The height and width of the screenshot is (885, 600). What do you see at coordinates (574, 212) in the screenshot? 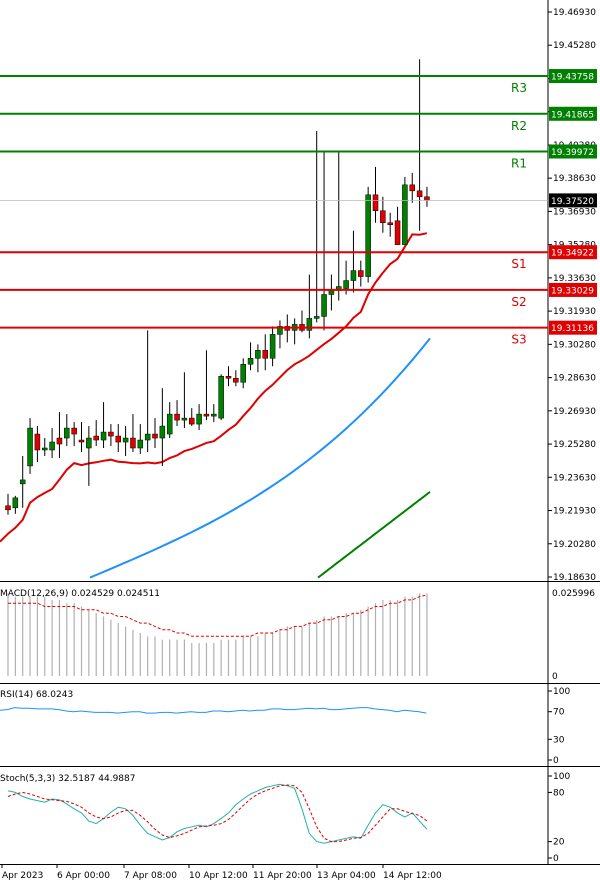
I see `price-tick-label: 19.36930` at bounding box center [574, 212].